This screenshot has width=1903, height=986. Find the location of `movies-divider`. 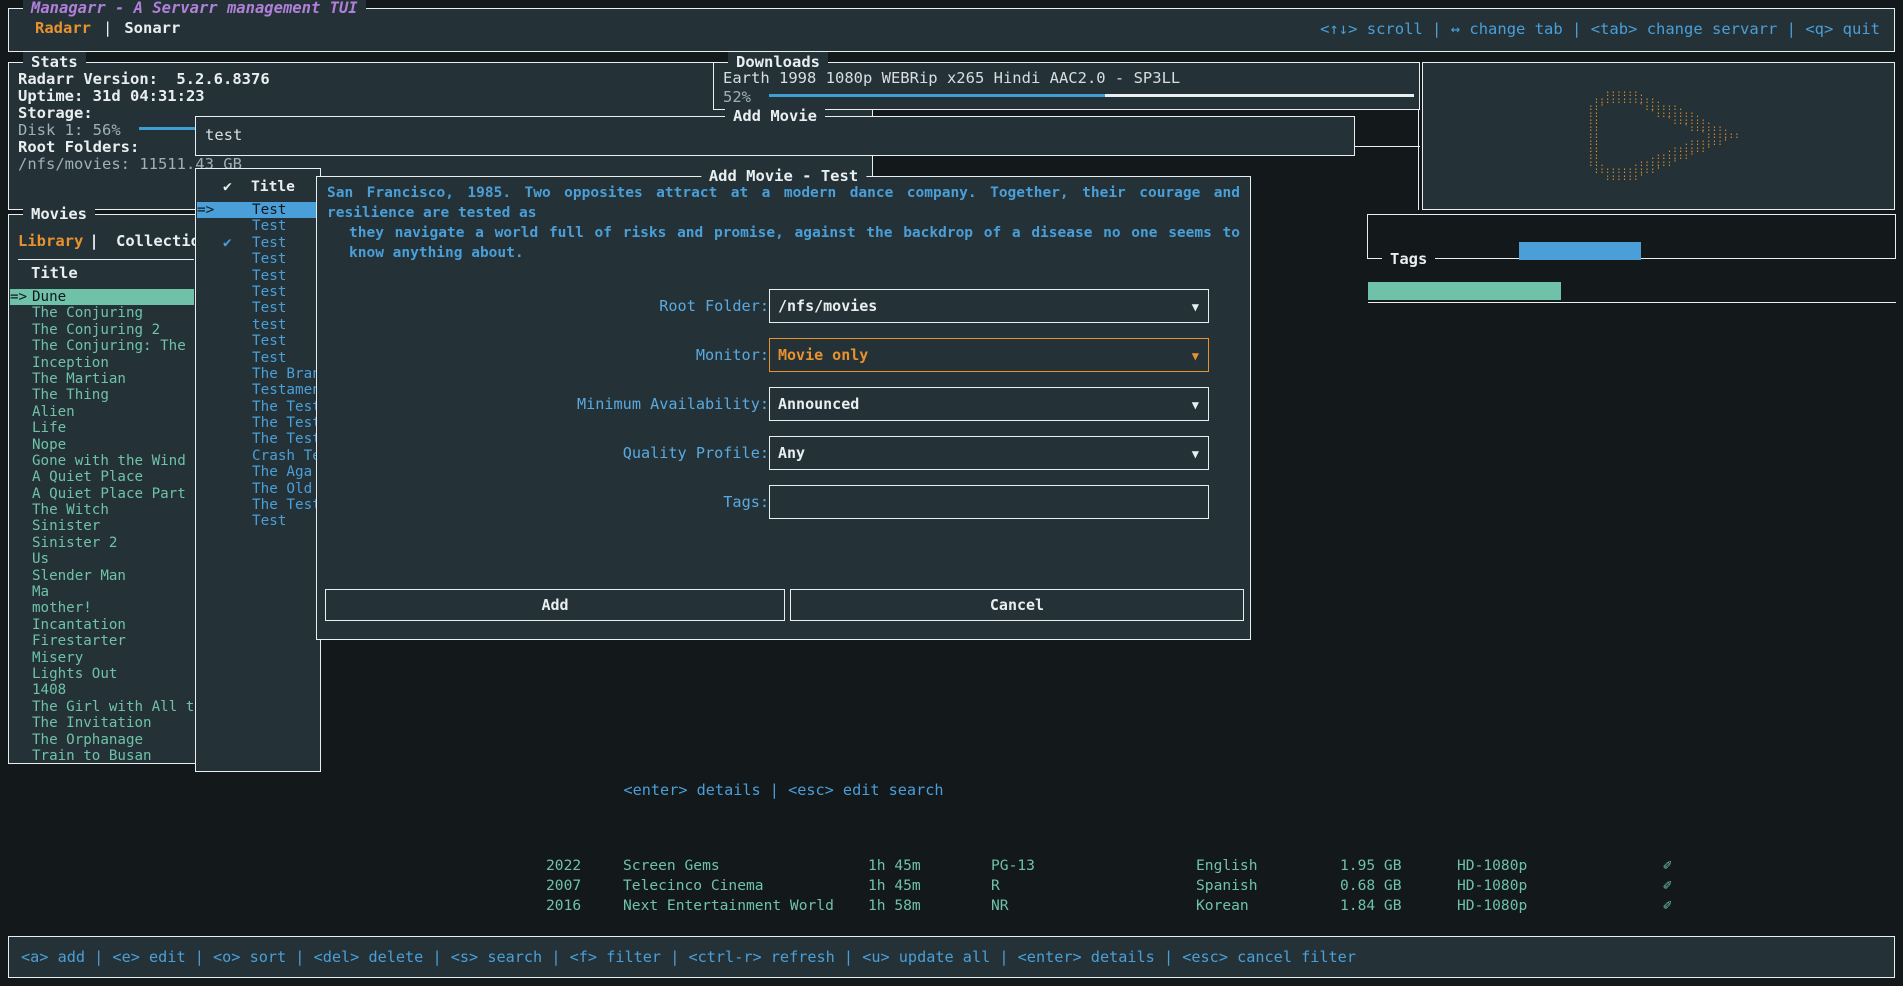

movies-divider is located at coordinates (106, 259).